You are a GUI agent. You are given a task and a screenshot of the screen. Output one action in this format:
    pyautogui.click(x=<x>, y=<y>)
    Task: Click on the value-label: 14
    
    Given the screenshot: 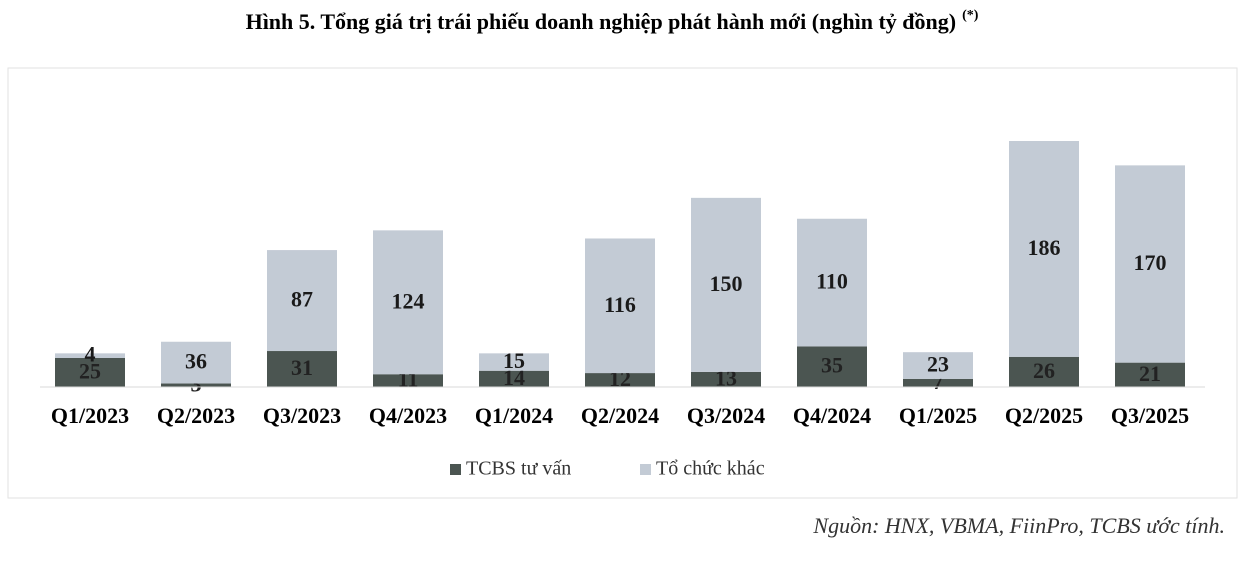 What is the action you would take?
    pyautogui.click(x=514, y=377)
    